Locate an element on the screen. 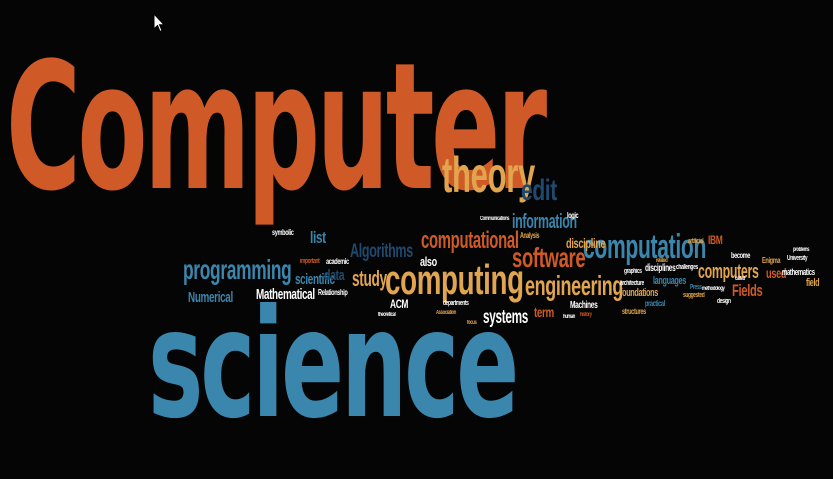 The width and height of the screenshot is (833, 479). word-study: study is located at coordinates (369, 278).